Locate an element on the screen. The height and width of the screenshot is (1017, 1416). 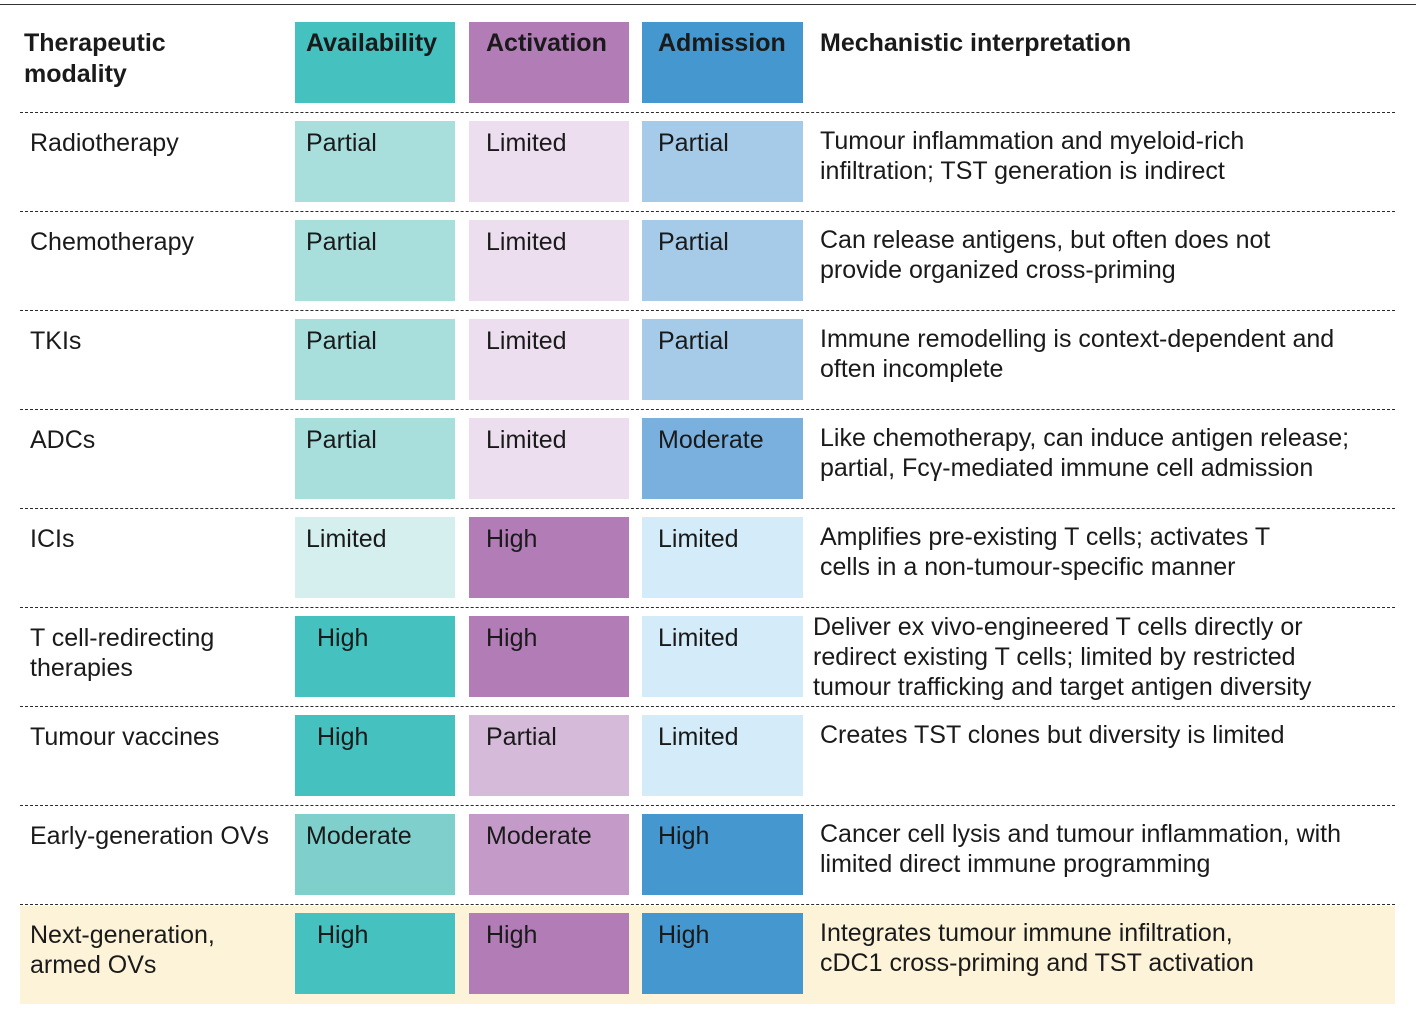
modality-cell: ICIs is located at coordinates (52, 539).